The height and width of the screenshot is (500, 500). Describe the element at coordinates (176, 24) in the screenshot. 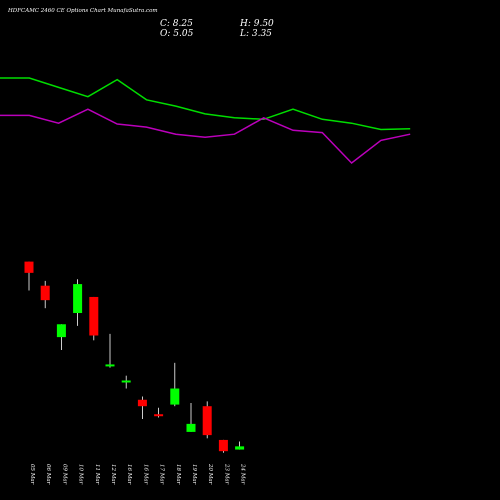

I see `close-readout: C: 8.25` at that location.